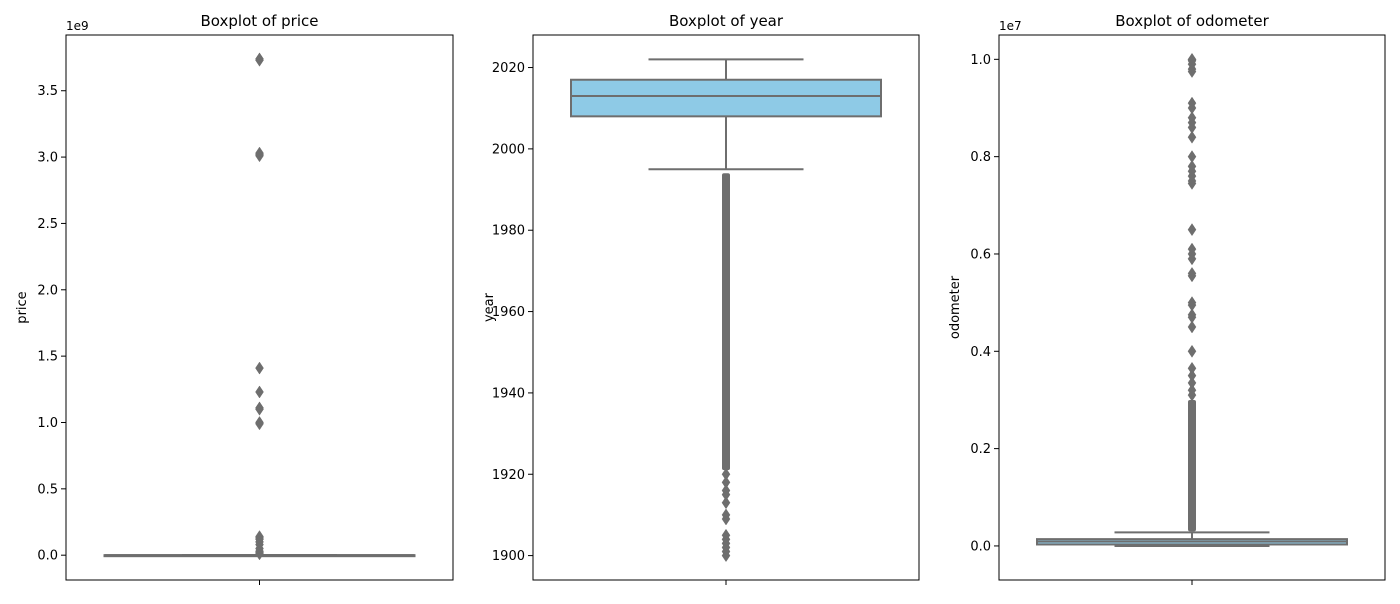  What do you see at coordinates (47, 357) in the screenshot?
I see `y-tick-label: 1.5` at bounding box center [47, 357].